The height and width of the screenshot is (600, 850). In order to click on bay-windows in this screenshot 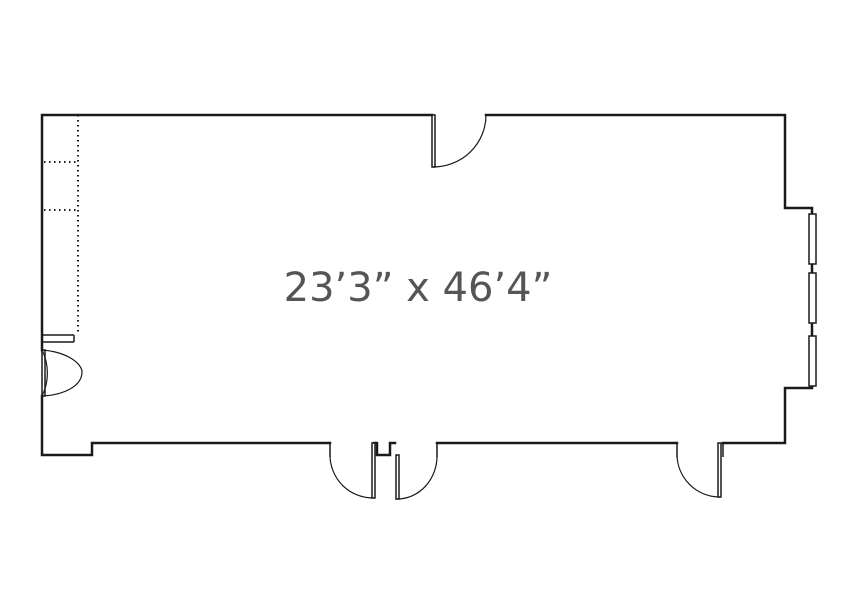, I will do `click(812, 300)`.